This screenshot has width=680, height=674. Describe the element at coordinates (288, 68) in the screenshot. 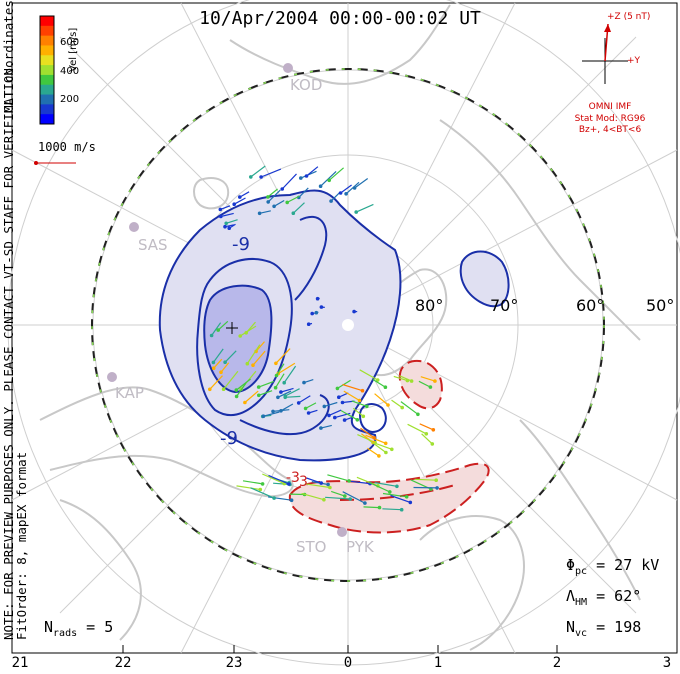

I see `station-marker-kod` at that location.